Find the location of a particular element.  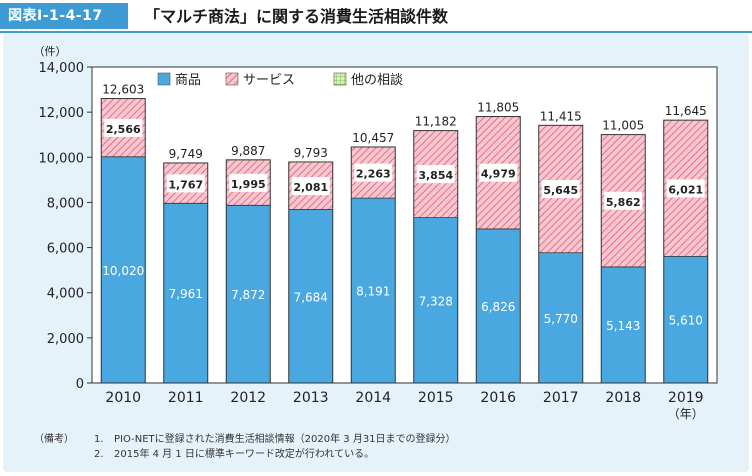

legend-product-swatch is located at coordinates (164, 79).